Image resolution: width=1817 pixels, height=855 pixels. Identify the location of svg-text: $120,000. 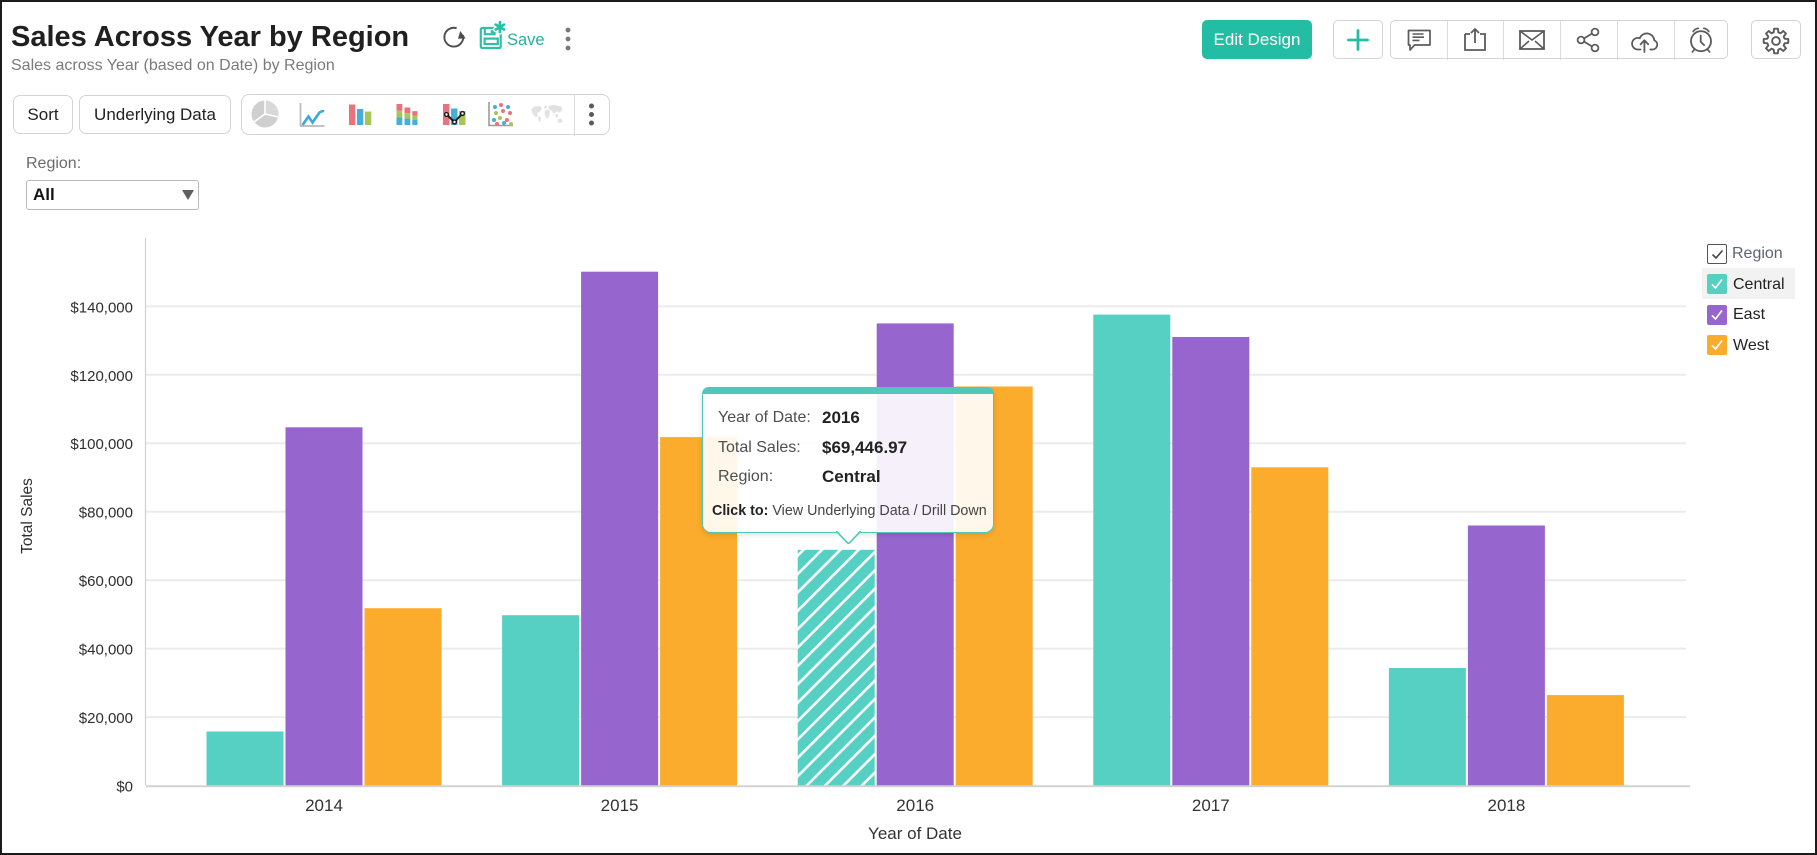
(101, 376).